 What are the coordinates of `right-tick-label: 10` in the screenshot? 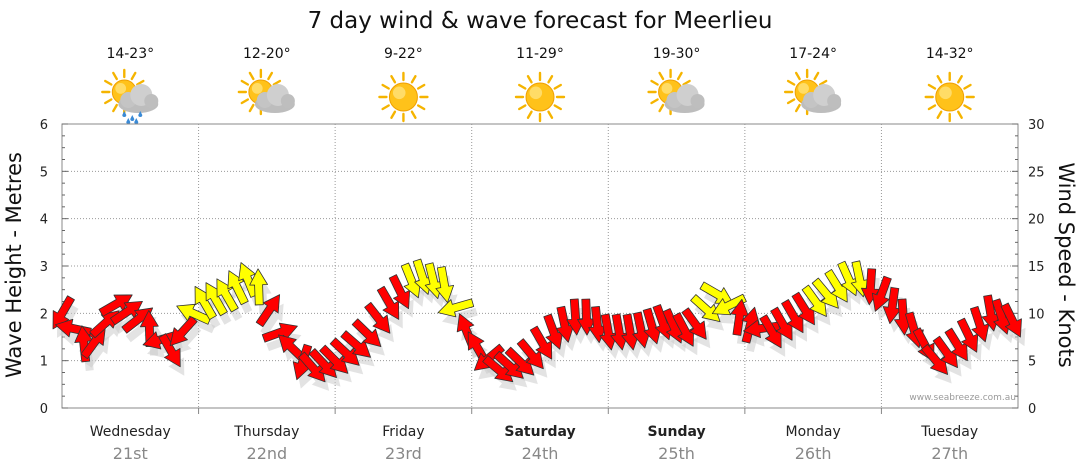 It's located at (1036, 314).